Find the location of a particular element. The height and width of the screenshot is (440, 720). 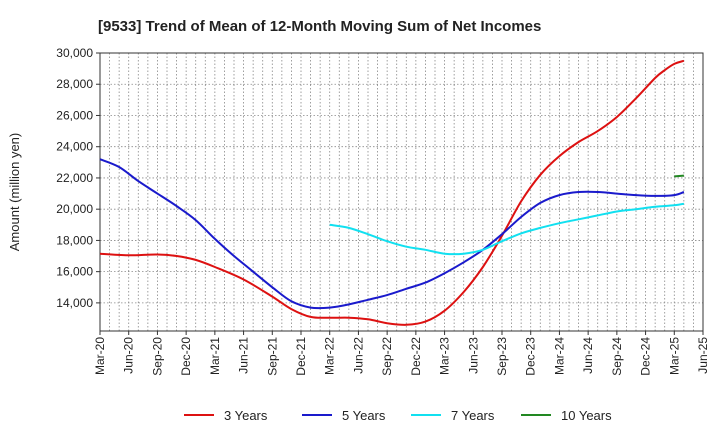

y-axis-label: Amount (million yen) is located at coordinates (14, 192).